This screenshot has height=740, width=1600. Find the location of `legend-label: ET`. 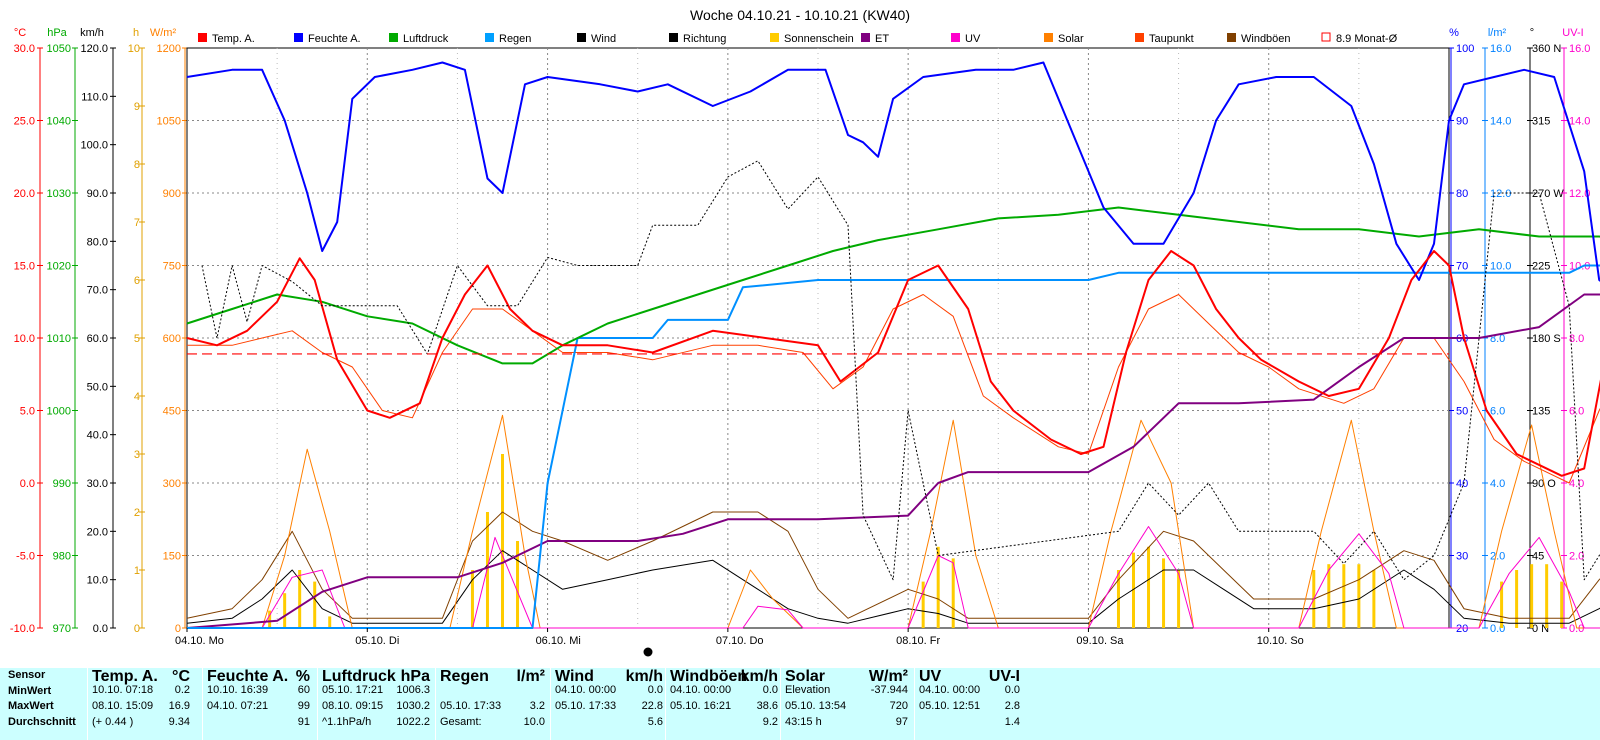

legend-label: ET is located at coordinates (882, 39).